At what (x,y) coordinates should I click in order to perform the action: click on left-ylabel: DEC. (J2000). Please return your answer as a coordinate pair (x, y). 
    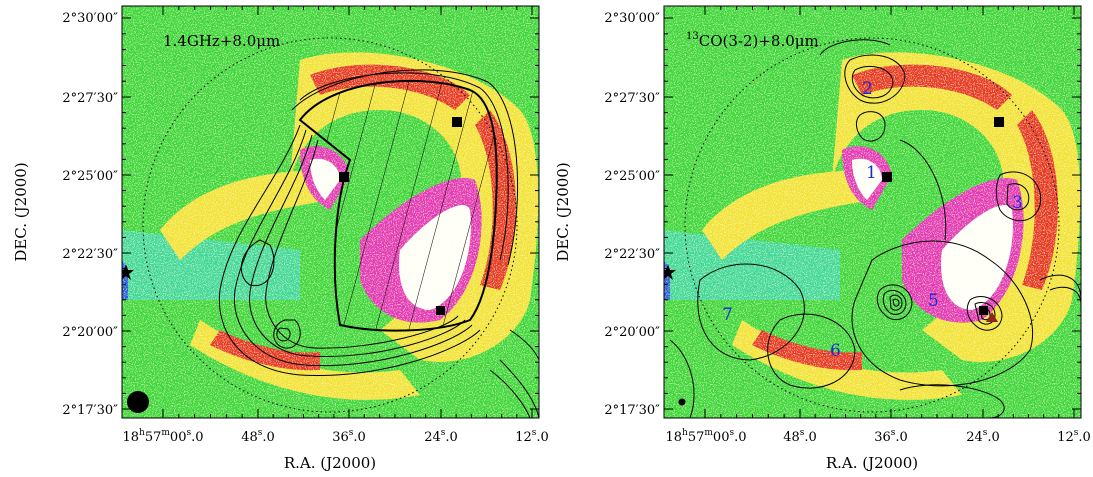
    Looking at the image, I should click on (21, 211).